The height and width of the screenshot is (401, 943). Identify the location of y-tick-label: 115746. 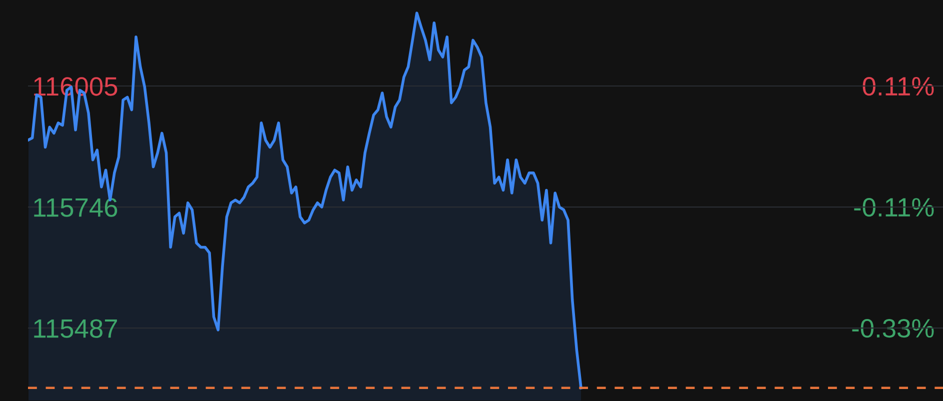
(76, 207).